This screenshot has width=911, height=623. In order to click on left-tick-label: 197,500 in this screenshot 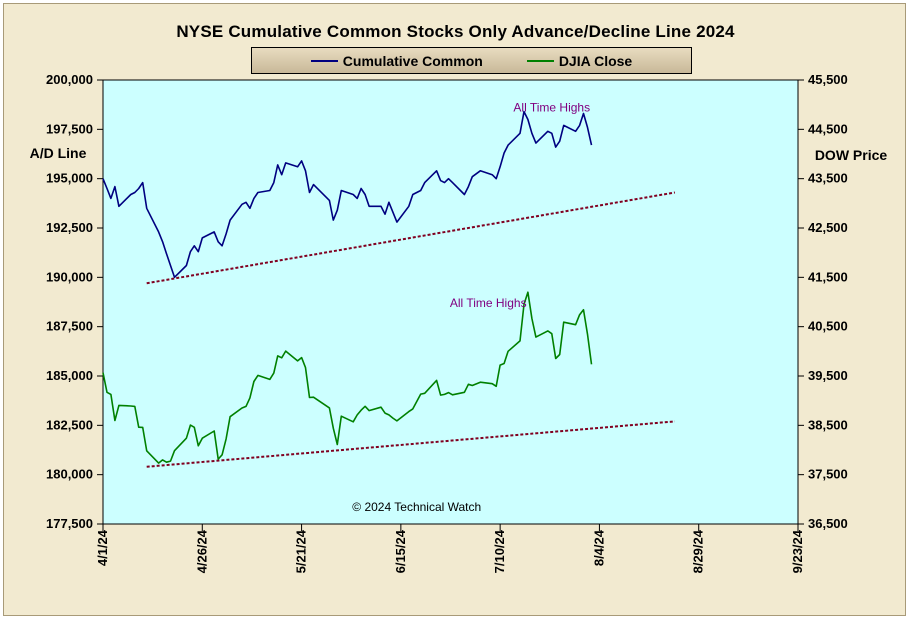, I will do `click(69, 128)`.